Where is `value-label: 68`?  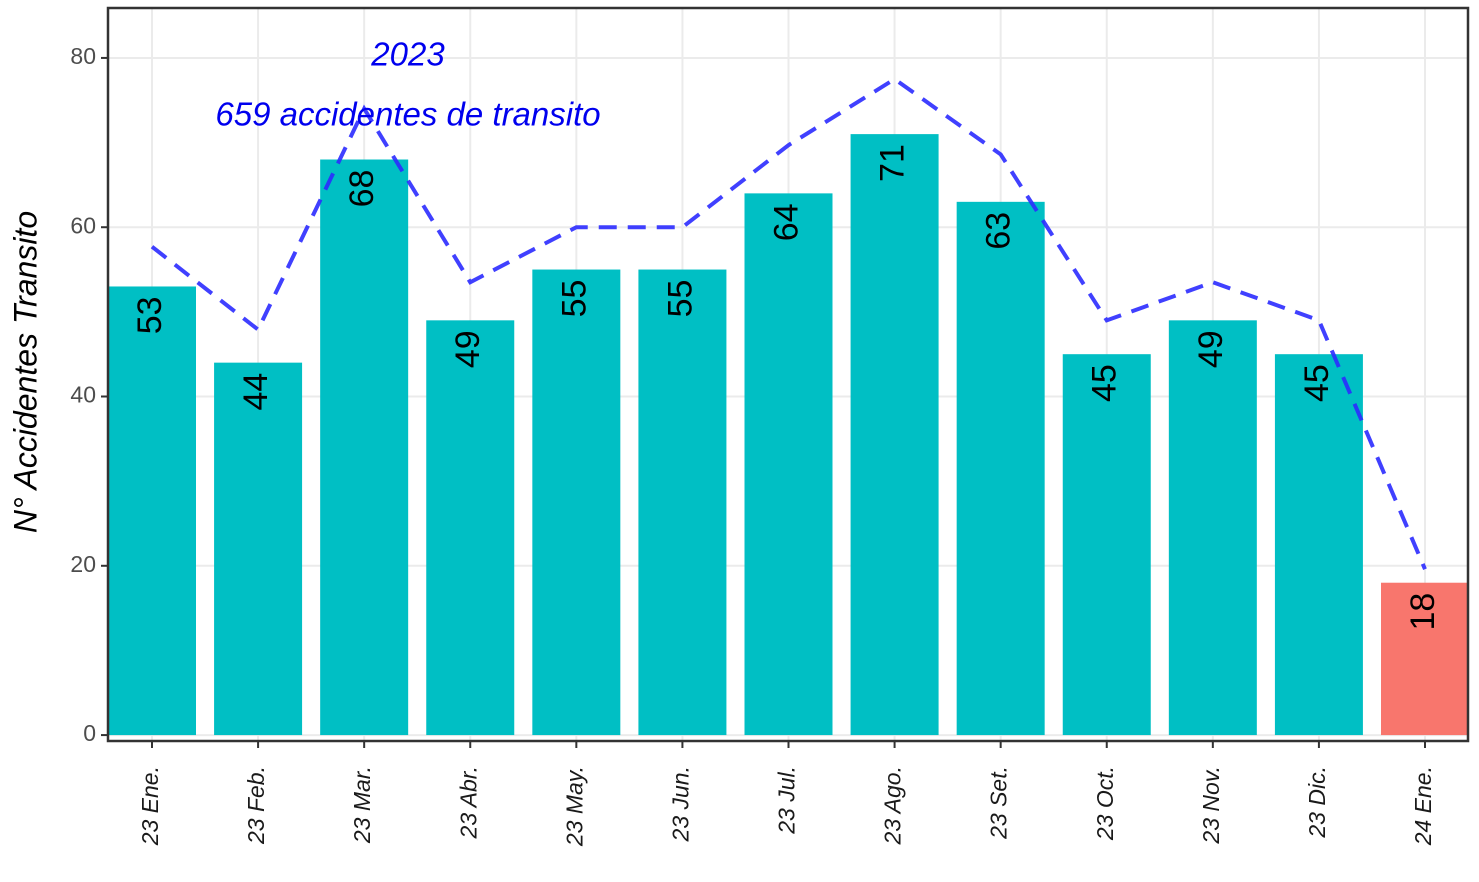
value-label: 68 is located at coordinates (362, 189).